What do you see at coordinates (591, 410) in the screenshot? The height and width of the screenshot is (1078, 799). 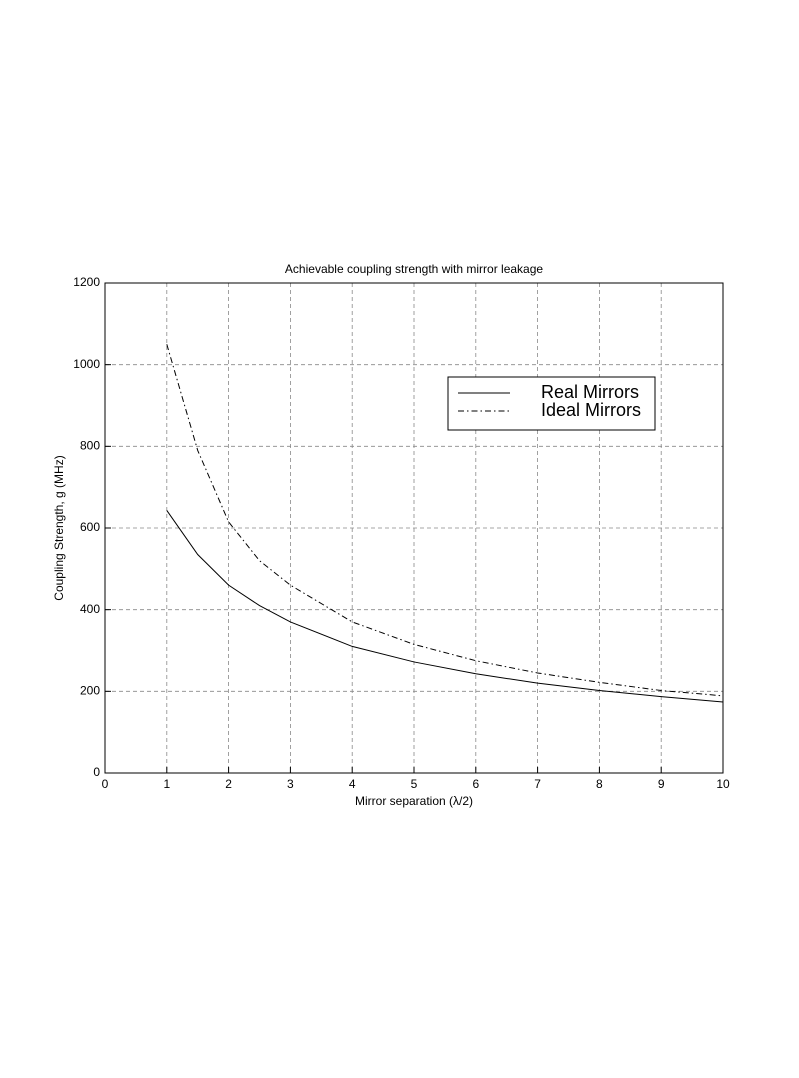 I see `legend-label: Ideal Mirrors` at bounding box center [591, 410].